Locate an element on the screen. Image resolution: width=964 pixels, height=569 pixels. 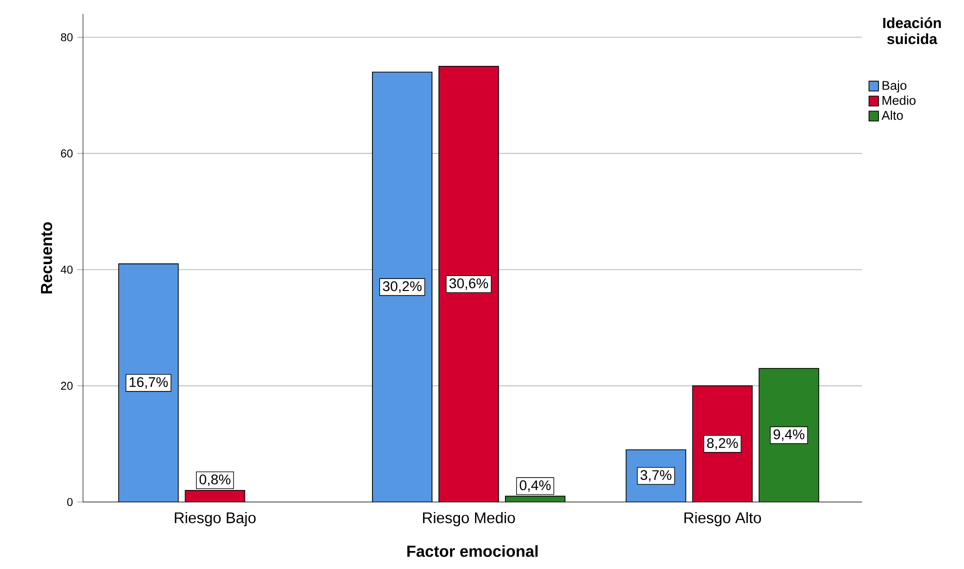
annotation: 8,2% is located at coordinates (722, 444).